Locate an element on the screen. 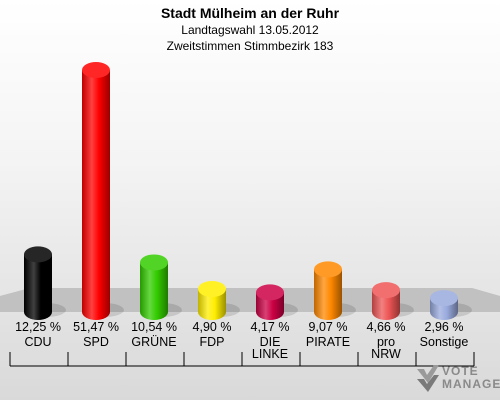 The height and width of the screenshot is (400, 500). category-label-line: NRW is located at coordinates (386, 354).